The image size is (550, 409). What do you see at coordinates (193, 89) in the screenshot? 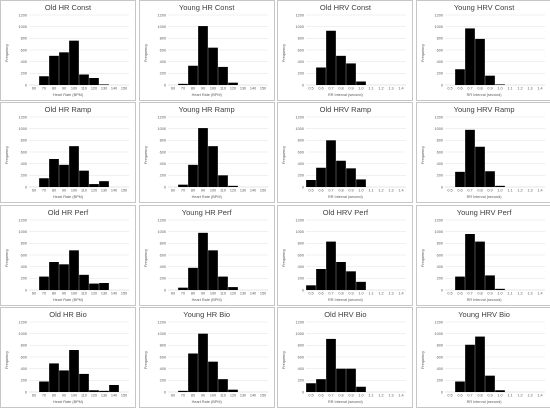
I see `x-tick-label: 80` at bounding box center [193, 89].